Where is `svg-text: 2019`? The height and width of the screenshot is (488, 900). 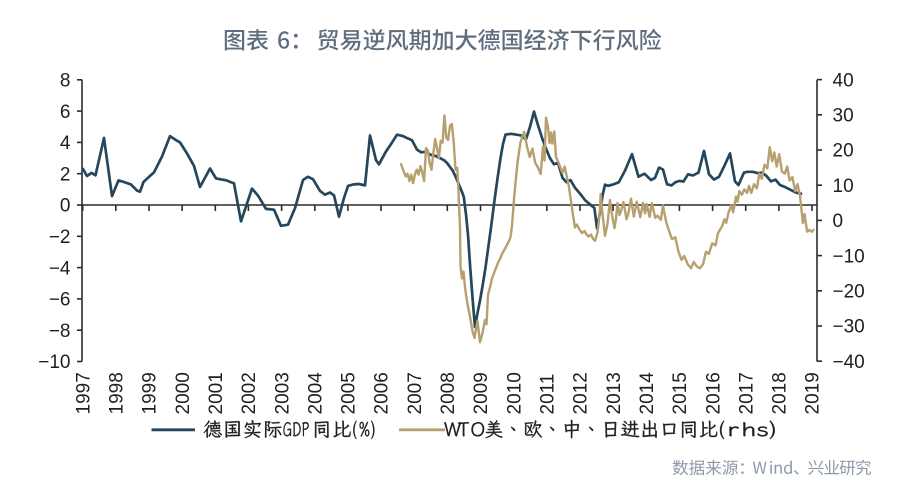
svg-text: 2019 is located at coordinates (813, 393).